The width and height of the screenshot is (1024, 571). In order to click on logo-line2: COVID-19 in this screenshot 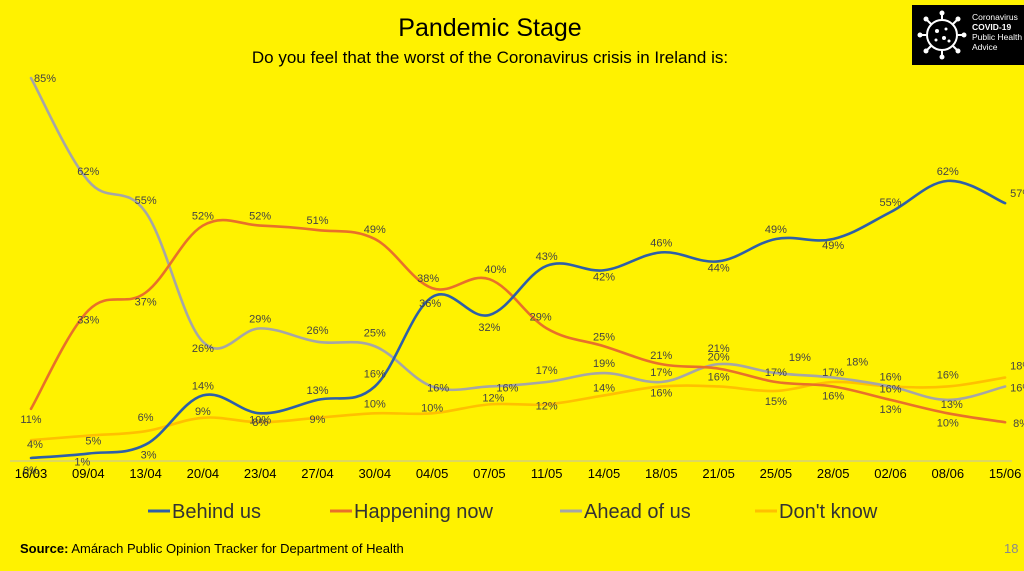, I will do `click(992, 27)`.